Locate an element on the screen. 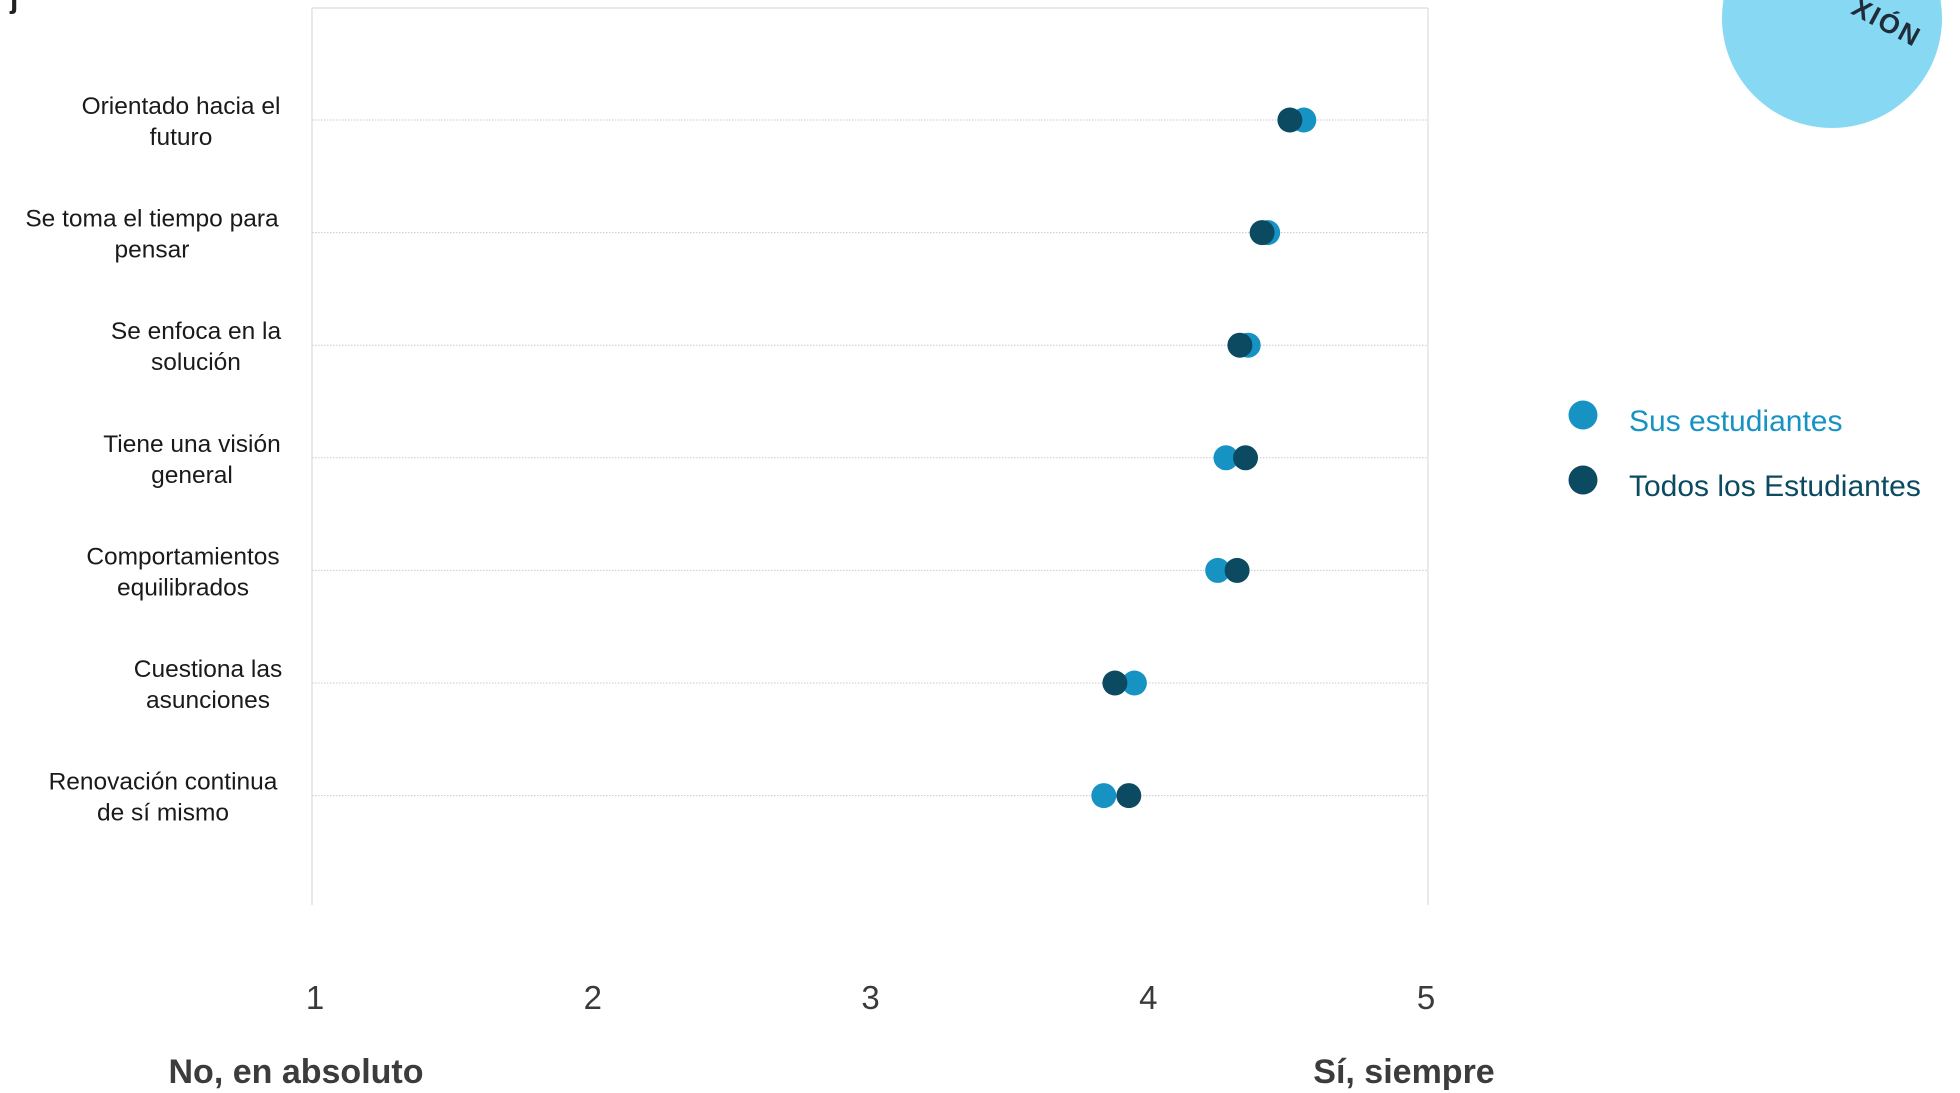 The height and width of the screenshot is (1093, 1960). category-label: Orientado hacia el futuro is located at coordinates (181, 122).